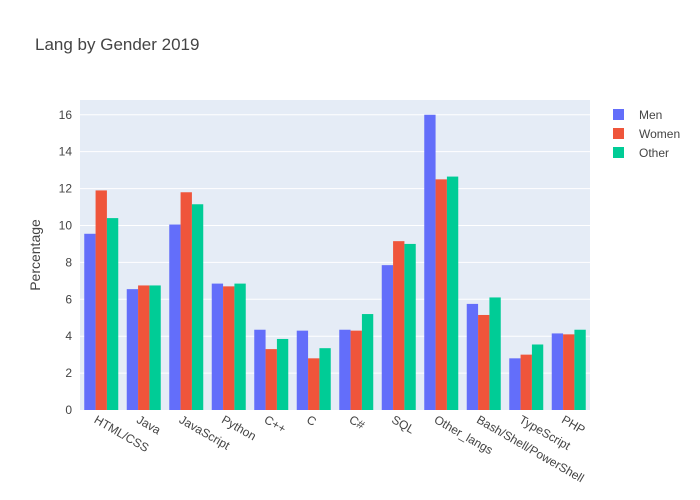 This screenshot has width=700, height=500. Describe the element at coordinates (148, 424) in the screenshot. I see `x-tick-label: Java` at that location.